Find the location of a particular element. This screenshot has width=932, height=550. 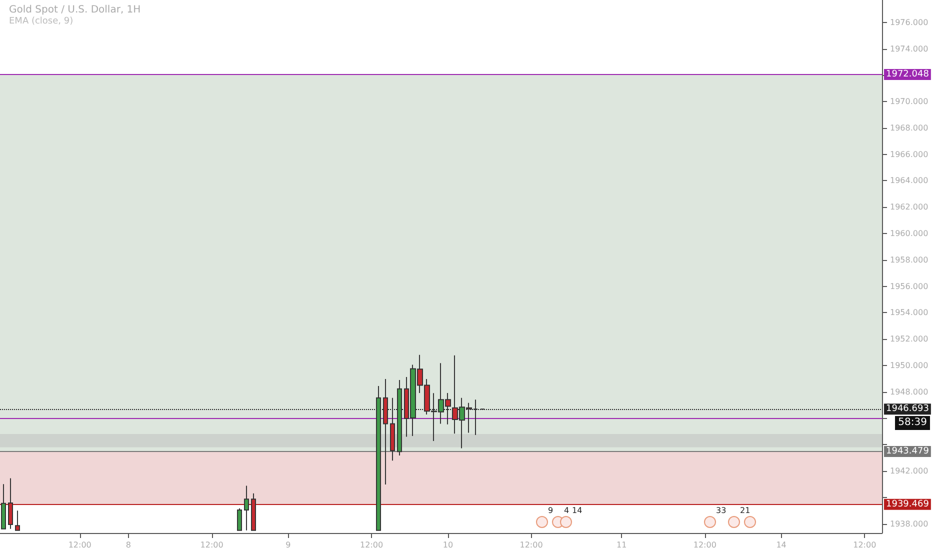

x-tick-label: 9 is located at coordinates (288, 545).